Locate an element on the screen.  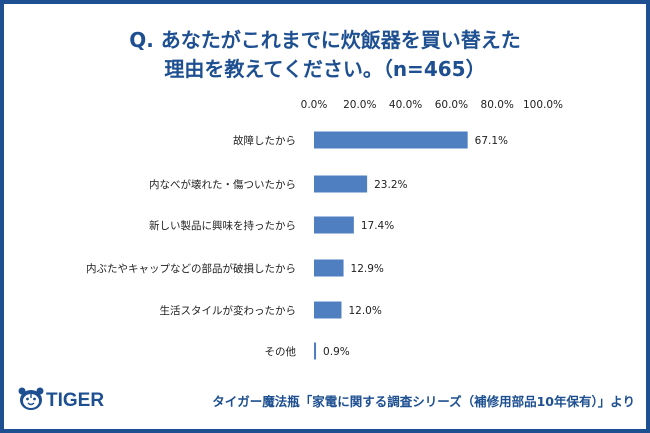
chart-title: Q. あなたがこれまでに炊飯器を買い替えた 理由を教えてください。（n=465） is located at coordinates (325, 55).